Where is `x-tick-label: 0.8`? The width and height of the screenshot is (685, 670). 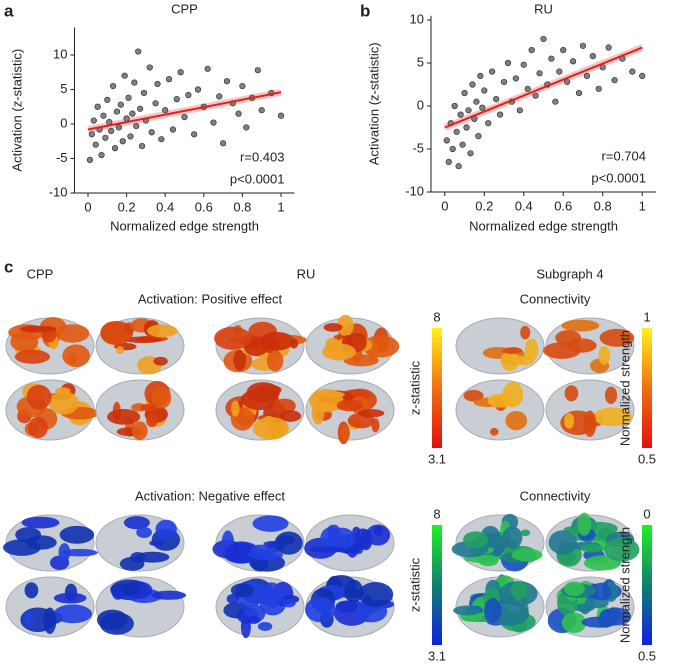
x-tick-label: 0.8 is located at coordinates (603, 205).